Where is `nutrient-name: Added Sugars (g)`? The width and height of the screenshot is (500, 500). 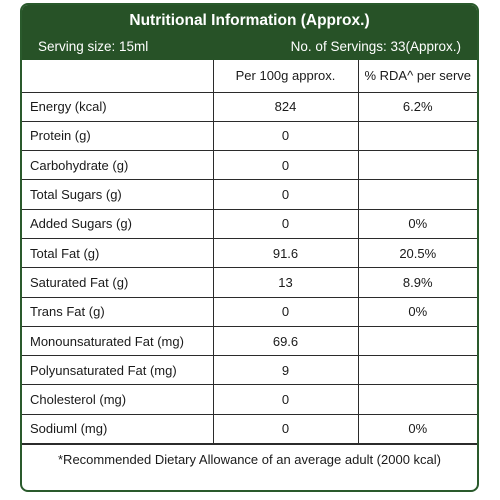
nutrient-name: Added Sugars (g) is located at coordinates (118, 223).